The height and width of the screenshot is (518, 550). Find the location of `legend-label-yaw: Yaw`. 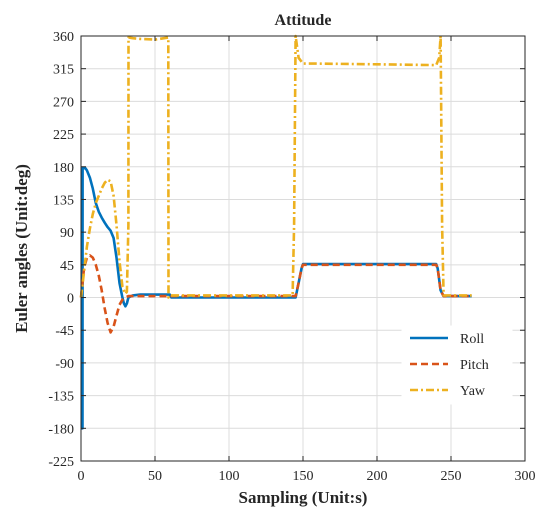

legend-label-yaw: Yaw is located at coordinates (473, 391).